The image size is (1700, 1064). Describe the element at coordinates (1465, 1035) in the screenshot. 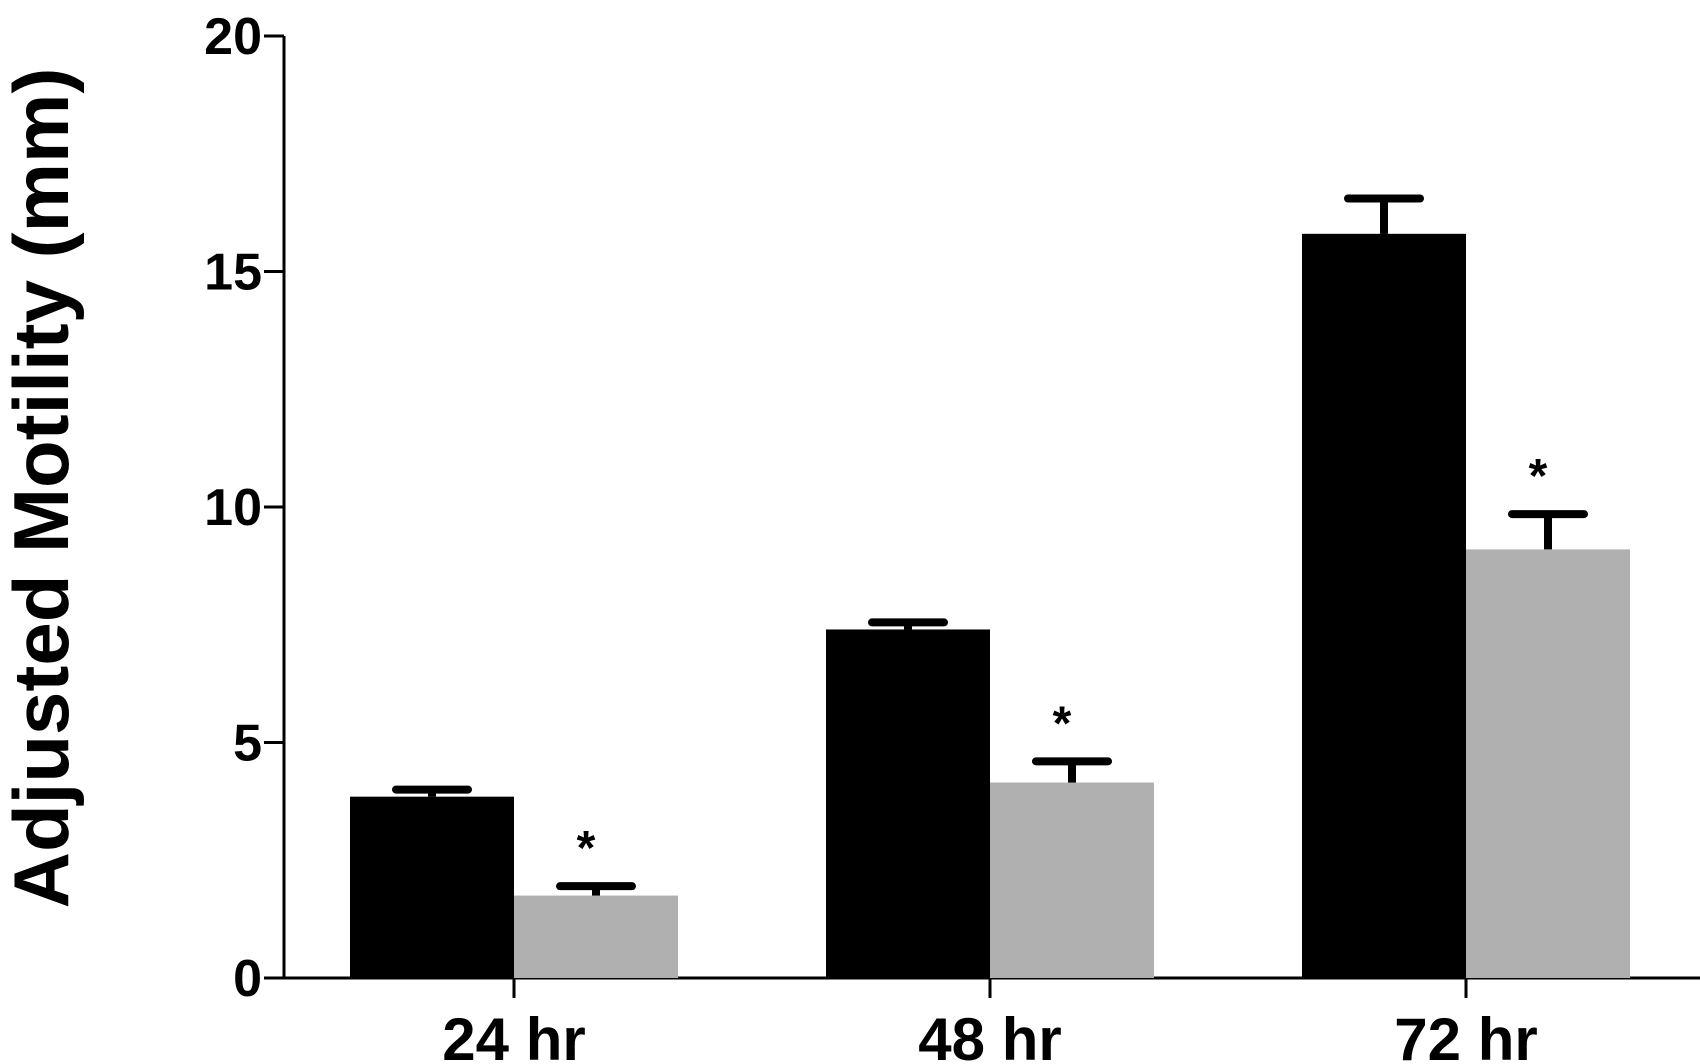

I see `x-tick-label: 72 hr` at that location.